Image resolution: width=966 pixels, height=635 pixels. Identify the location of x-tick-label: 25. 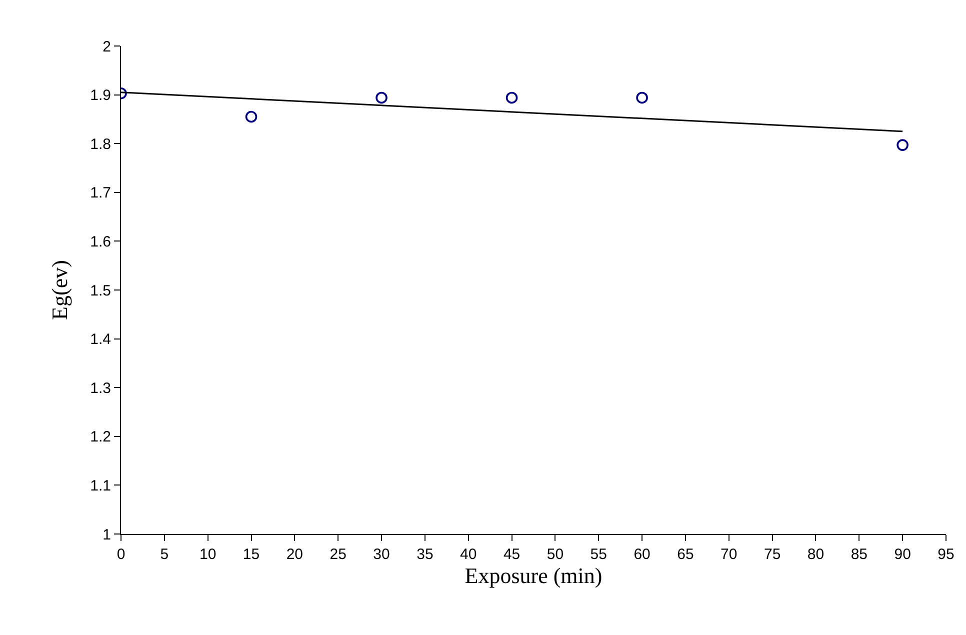
(338, 554).